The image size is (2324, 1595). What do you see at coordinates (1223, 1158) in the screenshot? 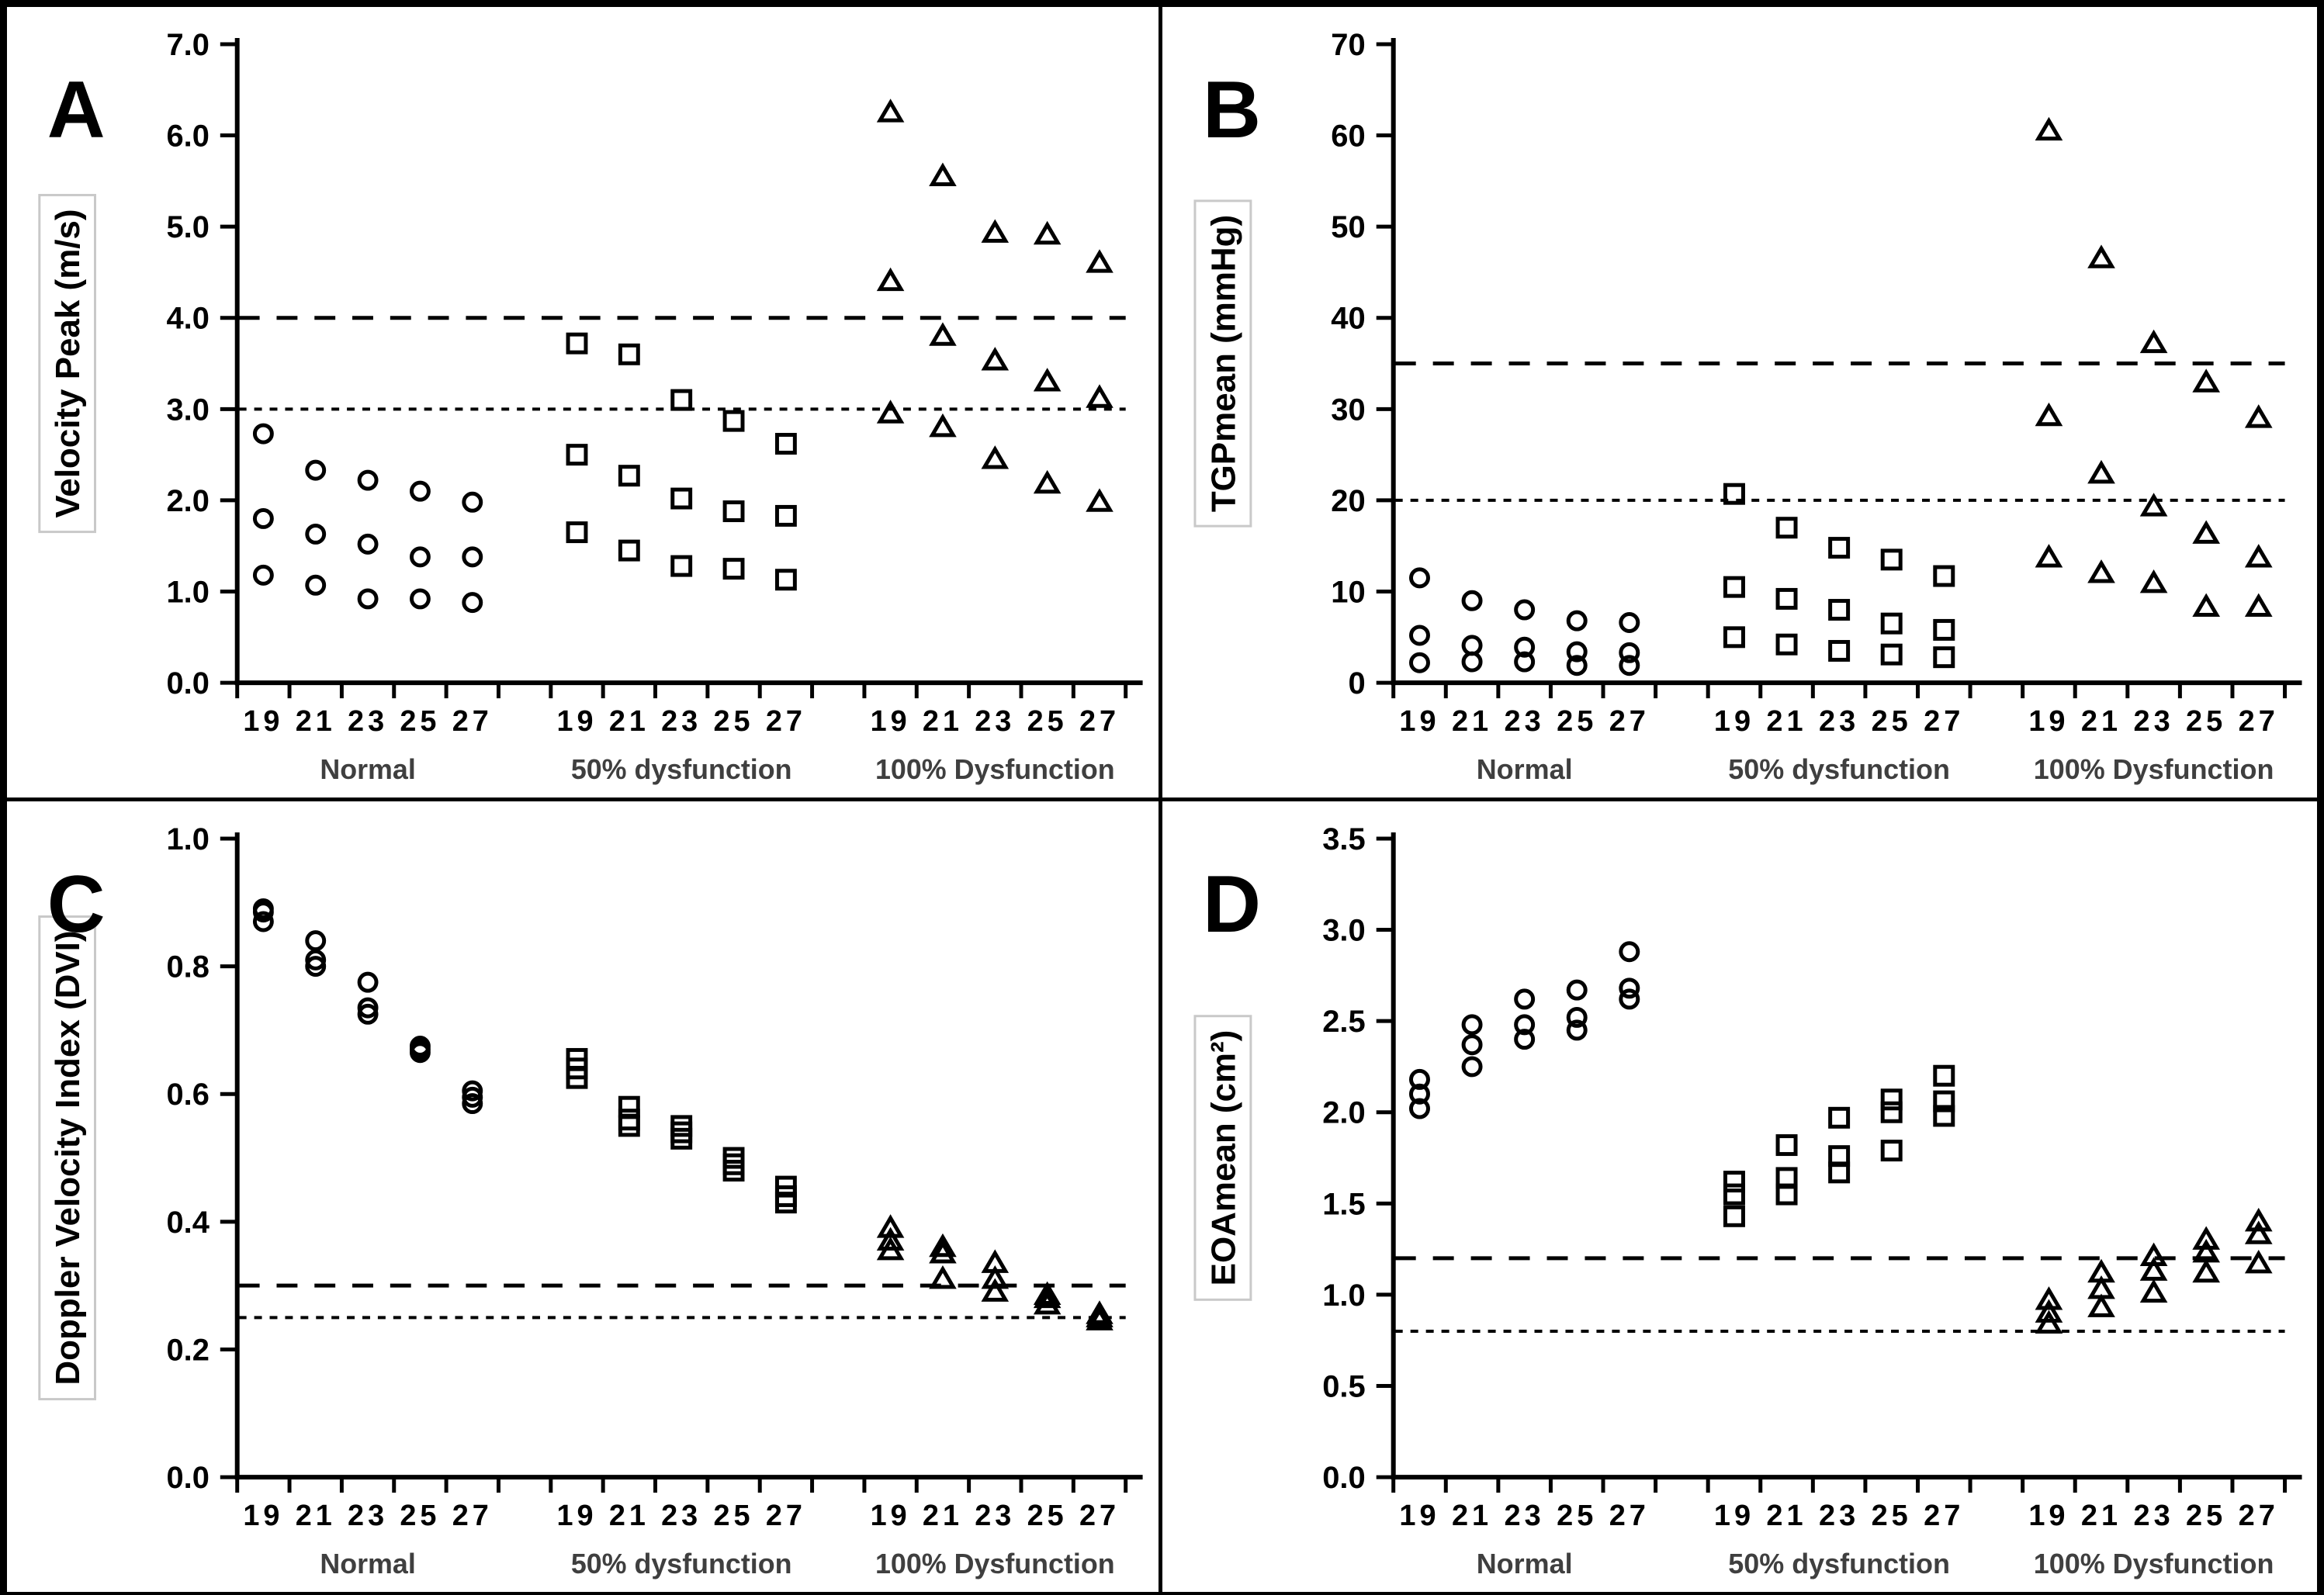
I see `y-axis-label: EOAmean (cm²)` at bounding box center [1223, 1158].